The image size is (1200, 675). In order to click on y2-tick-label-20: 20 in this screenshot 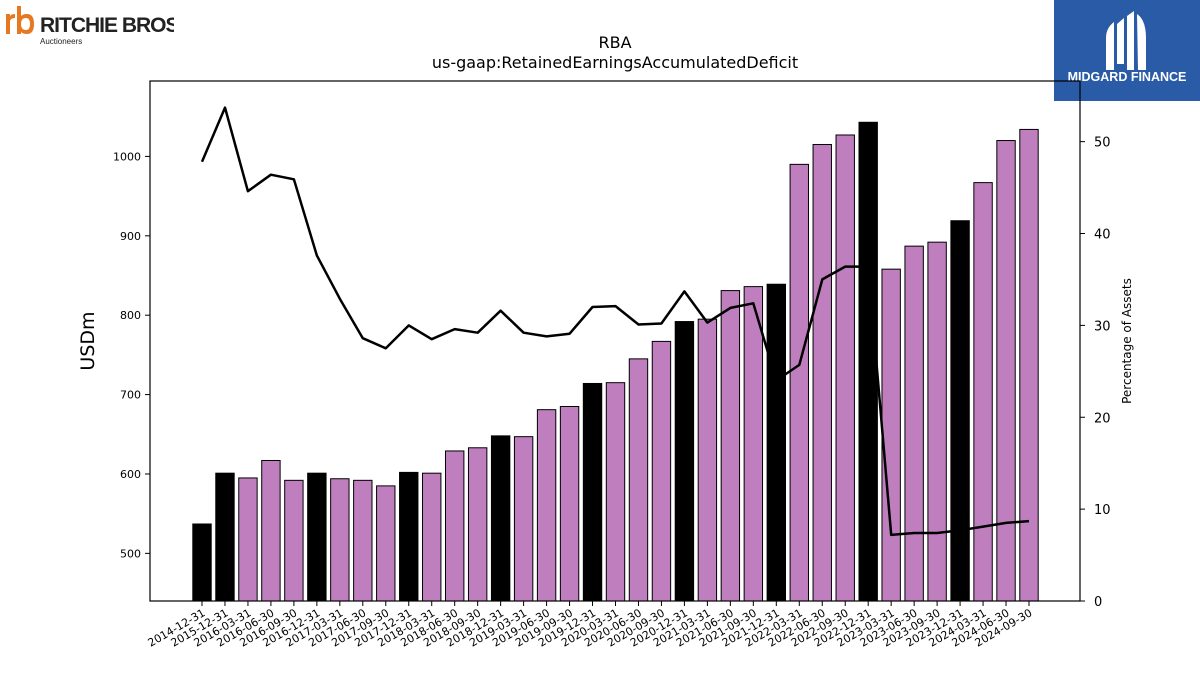, I will do `click(1102, 418)`.